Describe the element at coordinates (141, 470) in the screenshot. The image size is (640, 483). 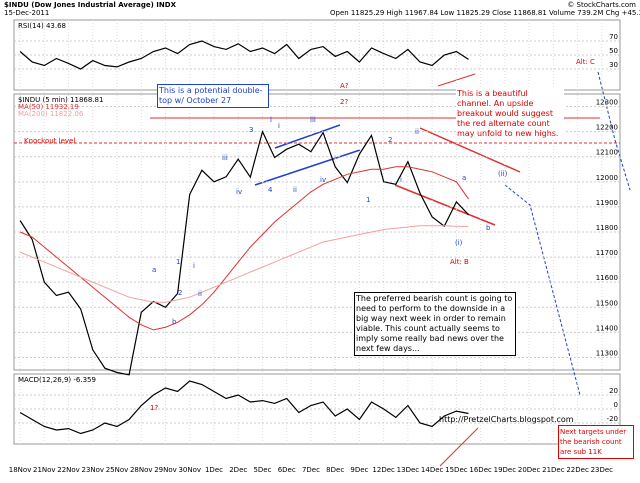
I see `x-tick-label: 28Nov` at that location.